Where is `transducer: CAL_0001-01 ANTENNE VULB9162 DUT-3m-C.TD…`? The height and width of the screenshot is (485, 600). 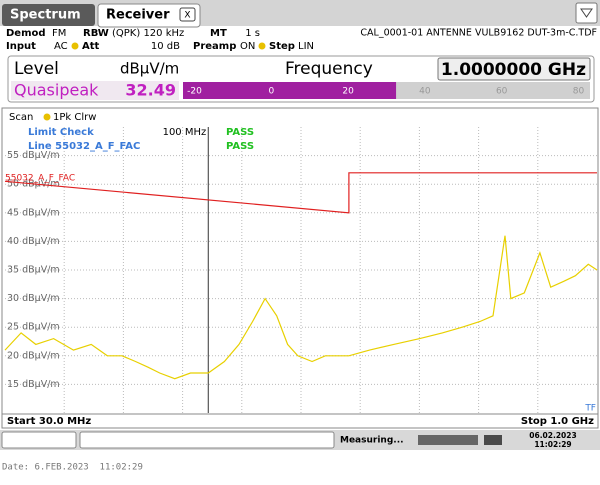
transducer: CAL_0001-01 ANTENNE VULB9162 DUT-3m-C.TD… is located at coordinates (478, 33).